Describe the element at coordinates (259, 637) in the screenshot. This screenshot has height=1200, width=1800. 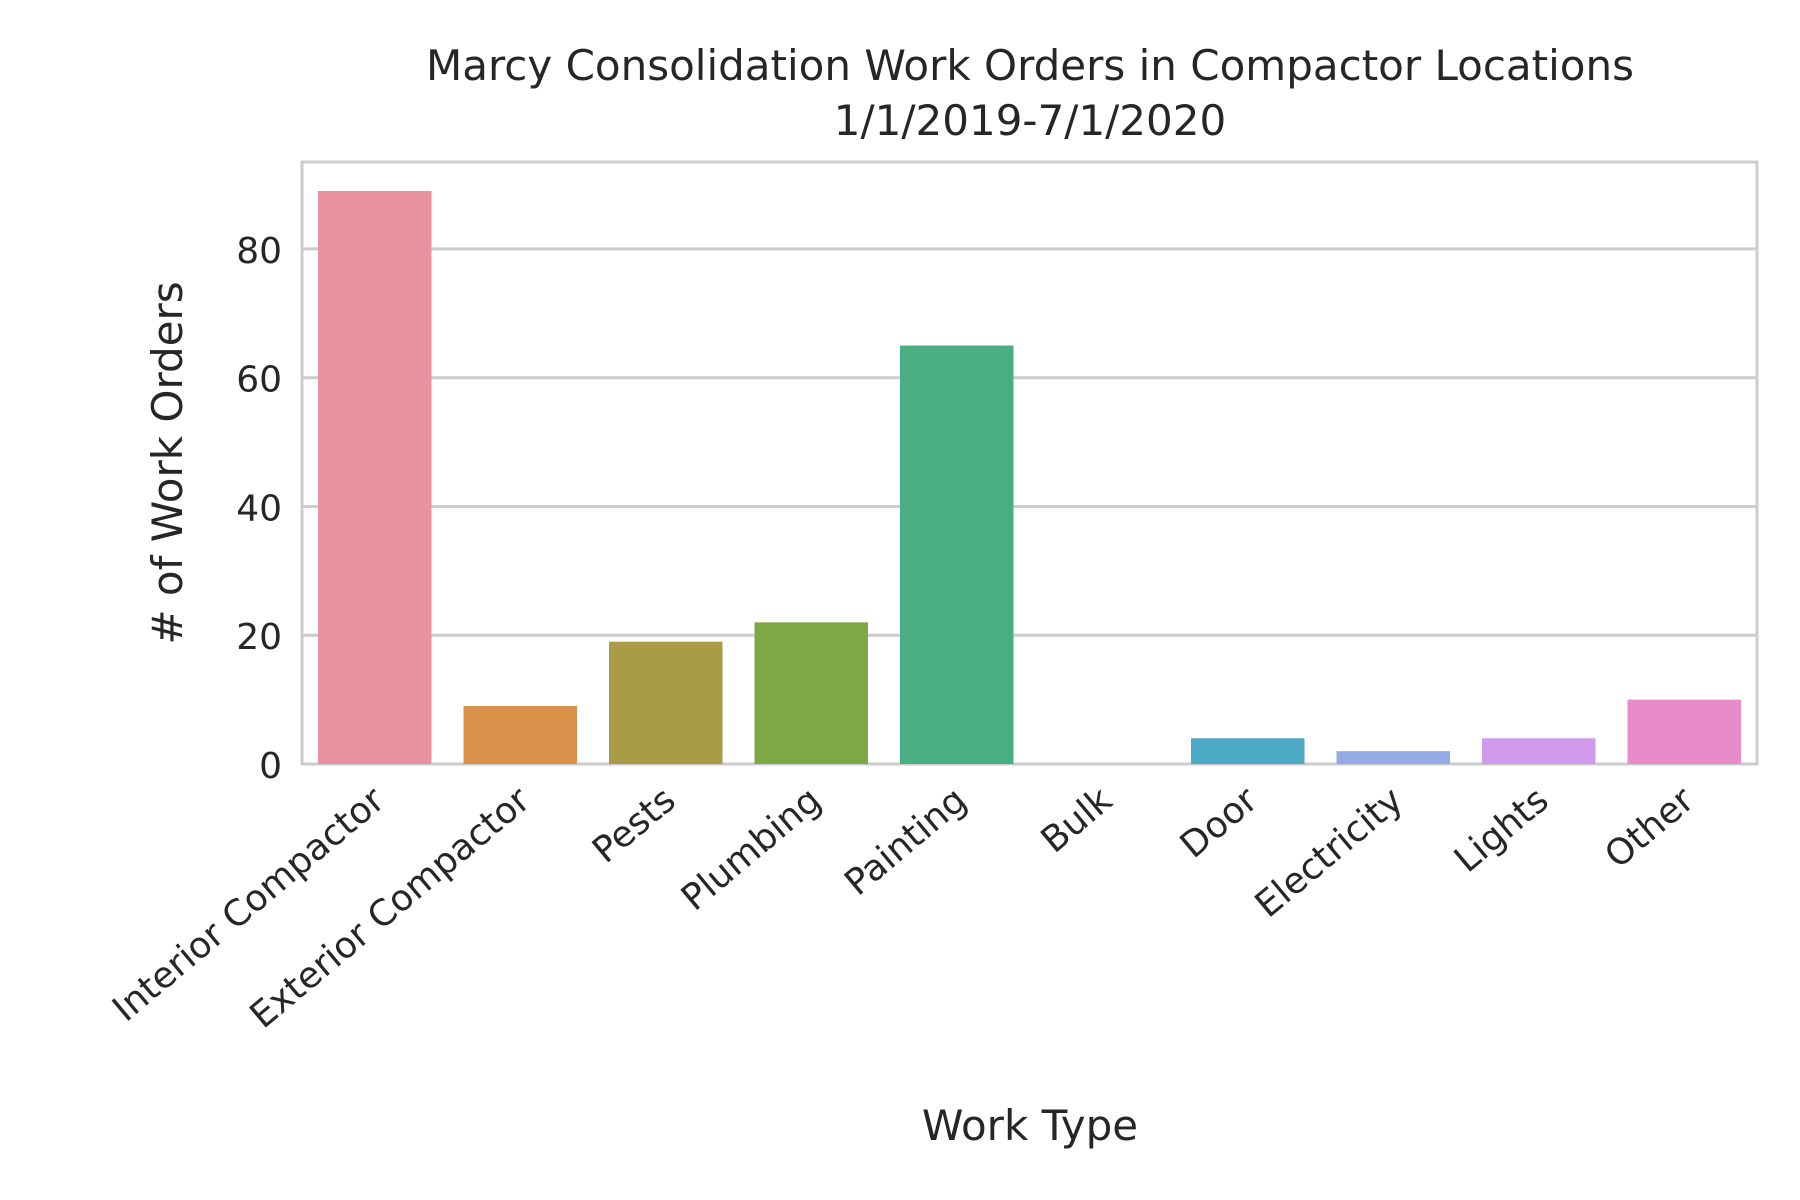
I see `y-tick-label: 20` at that location.